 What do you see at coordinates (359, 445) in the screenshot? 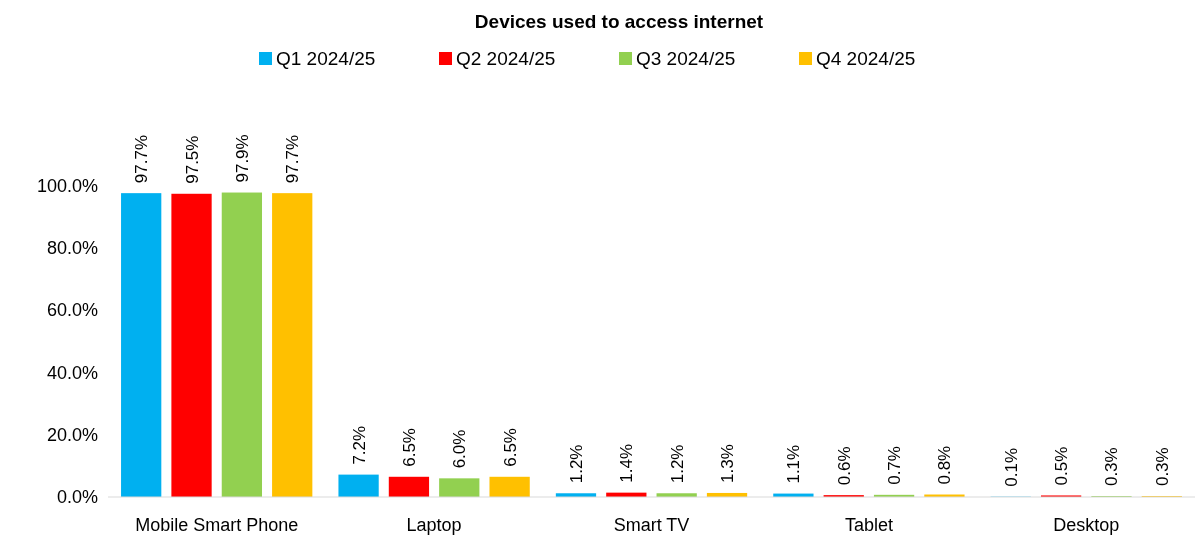
I see `data-label: 7.2%` at bounding box center [359, 445].